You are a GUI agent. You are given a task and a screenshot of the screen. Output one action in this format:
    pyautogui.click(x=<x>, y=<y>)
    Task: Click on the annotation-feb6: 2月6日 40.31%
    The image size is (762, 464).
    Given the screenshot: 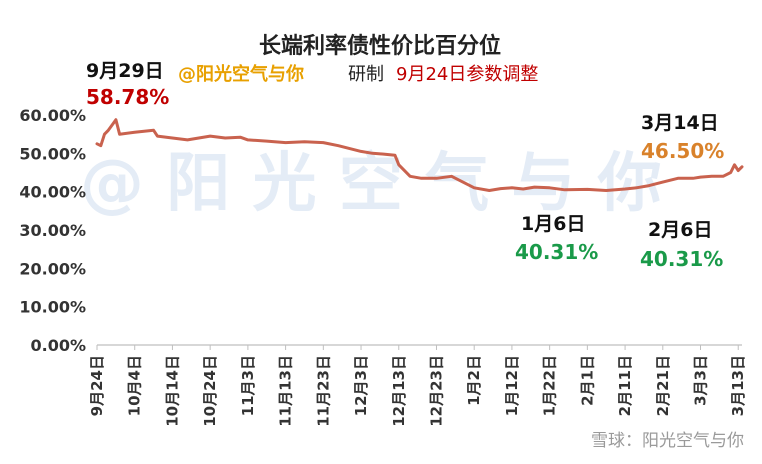 What is the action you would take?
    pyautogui.click(x=681, y=245)
    